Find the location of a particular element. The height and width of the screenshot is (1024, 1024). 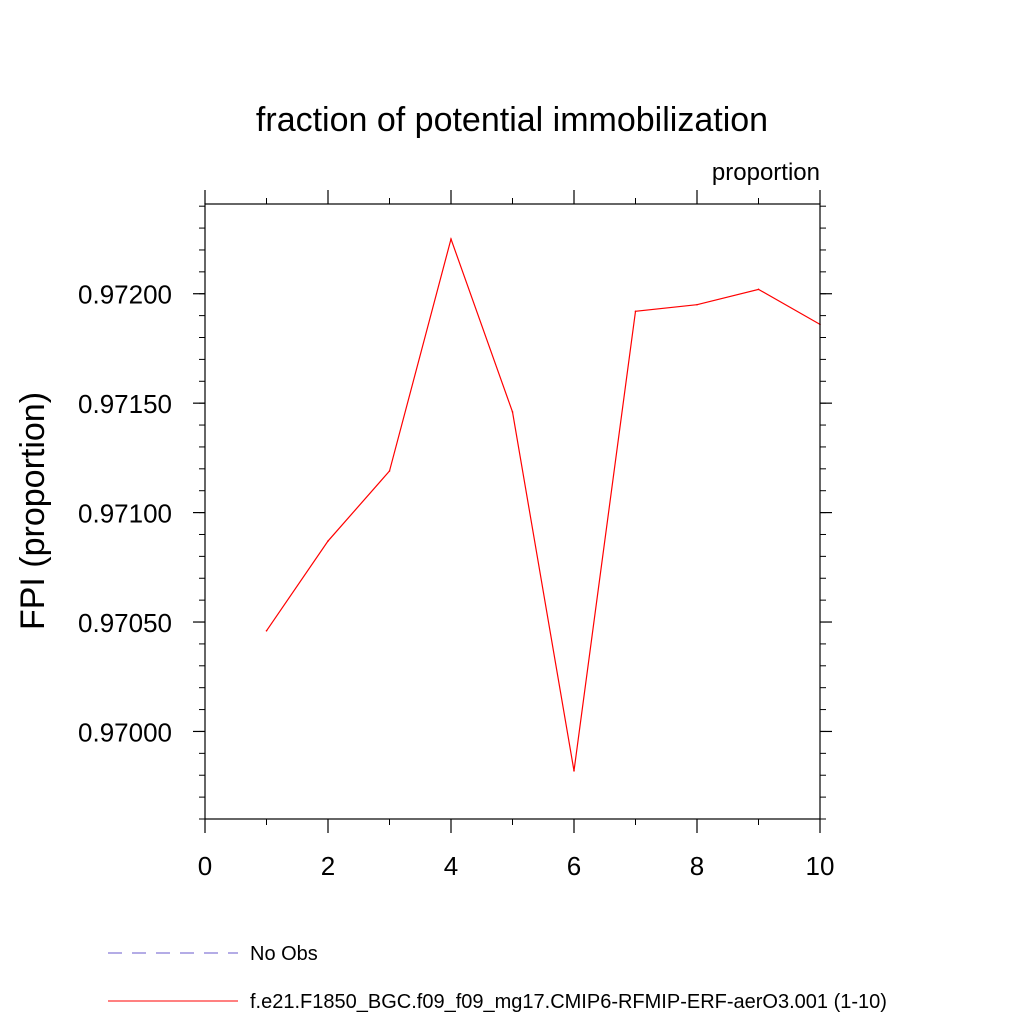

x-tick-label: 8 is located at coordinates (697, 866).